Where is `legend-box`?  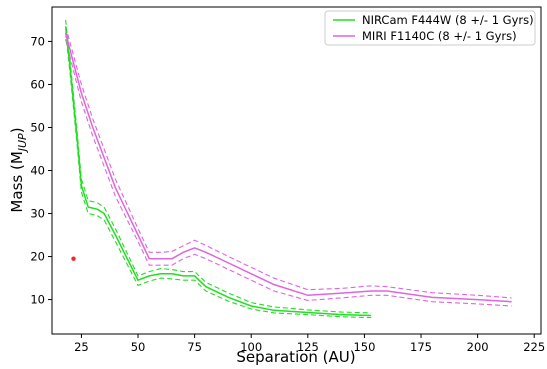 legend-box is located at coordinates (430, 28).